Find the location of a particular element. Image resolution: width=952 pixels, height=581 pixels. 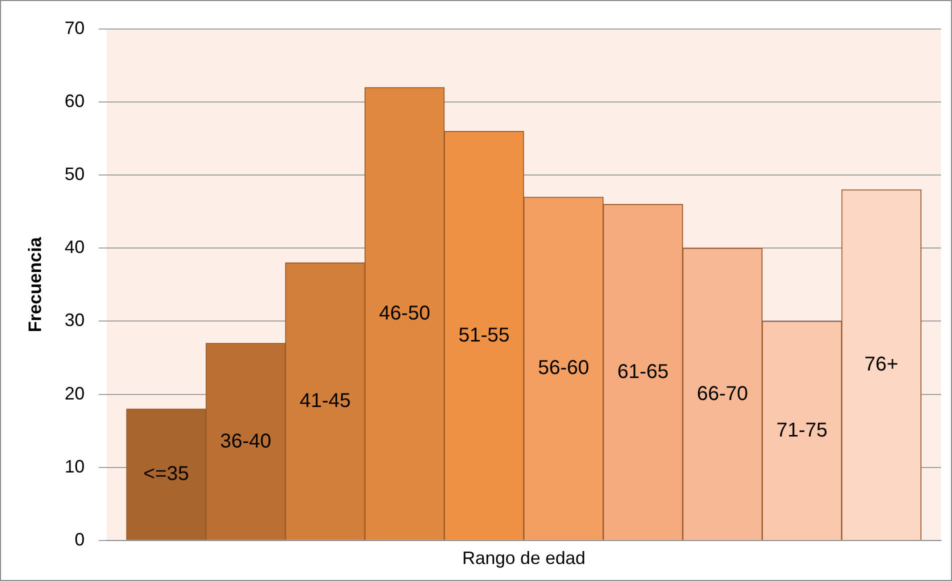

x-tick-label: <=35 is located at coordinates (166, 474).